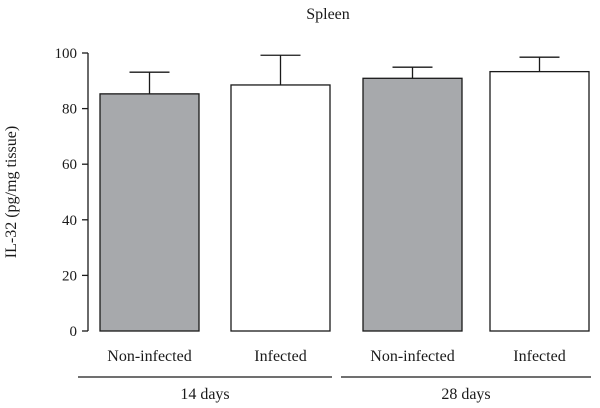 This screenshot has width=600, height=408. Describe the element at coordinates (69, 276) in the screenshot. I see `y-tick-label: 20` at that location.